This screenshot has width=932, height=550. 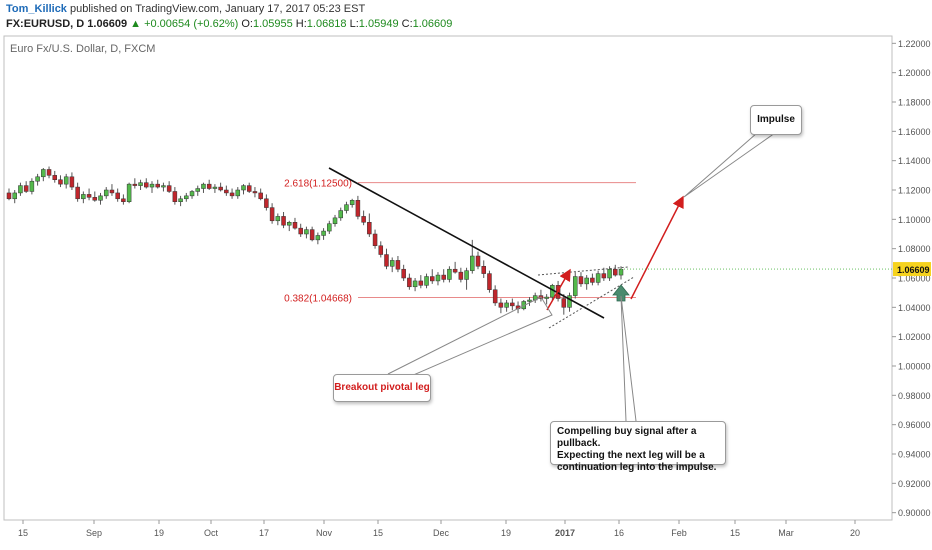 I want to click on low-label: L:, so click(x=354, y=24).